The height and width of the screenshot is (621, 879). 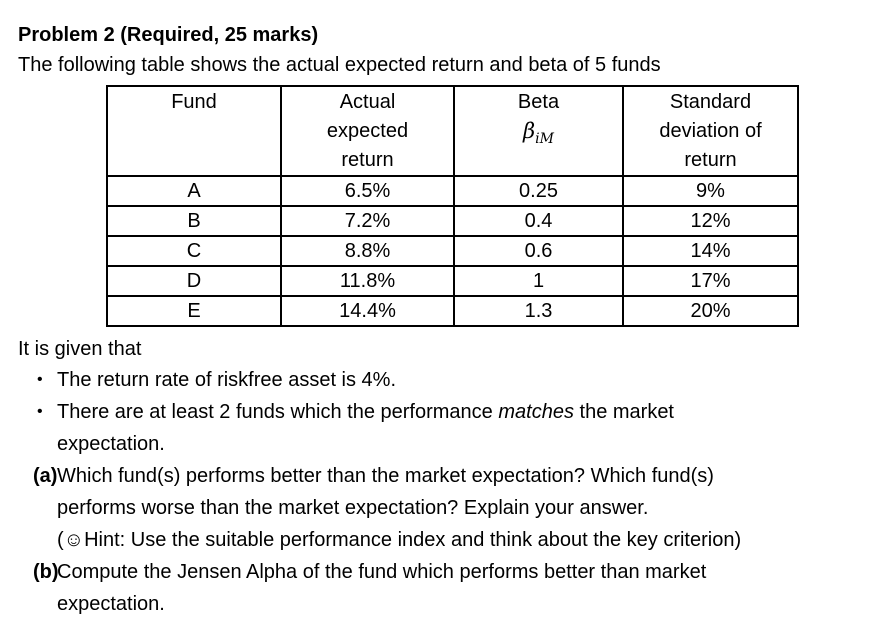 What do you see at coordinates (536, 412) in the screenshot?
I see `bullet-text-italic: matches` at bounding box center [536, 412].